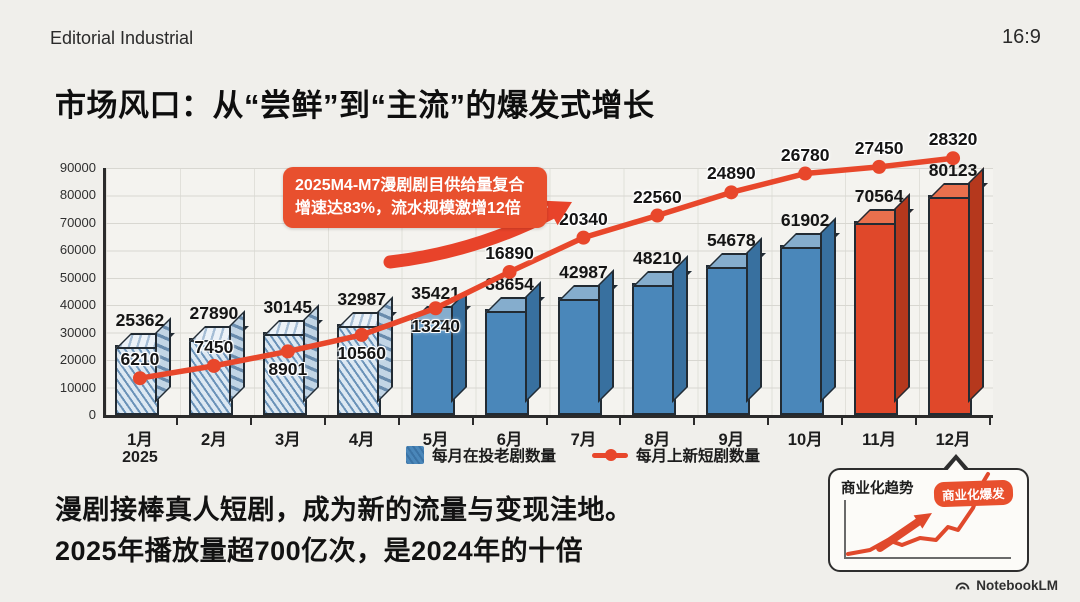 The image size is (1080, 602). I want to click on y-tick-label: 30000, so click(77, 332).